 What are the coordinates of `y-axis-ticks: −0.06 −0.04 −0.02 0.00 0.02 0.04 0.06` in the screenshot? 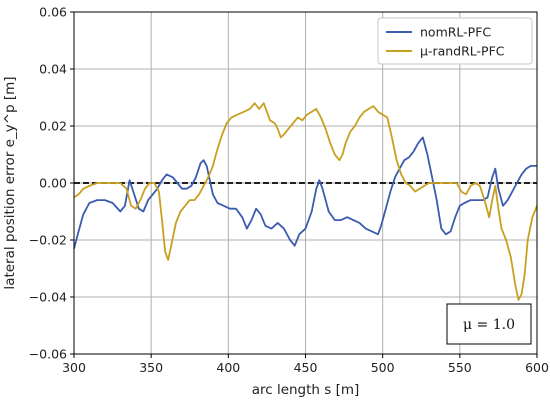 It's located at (51, 183).